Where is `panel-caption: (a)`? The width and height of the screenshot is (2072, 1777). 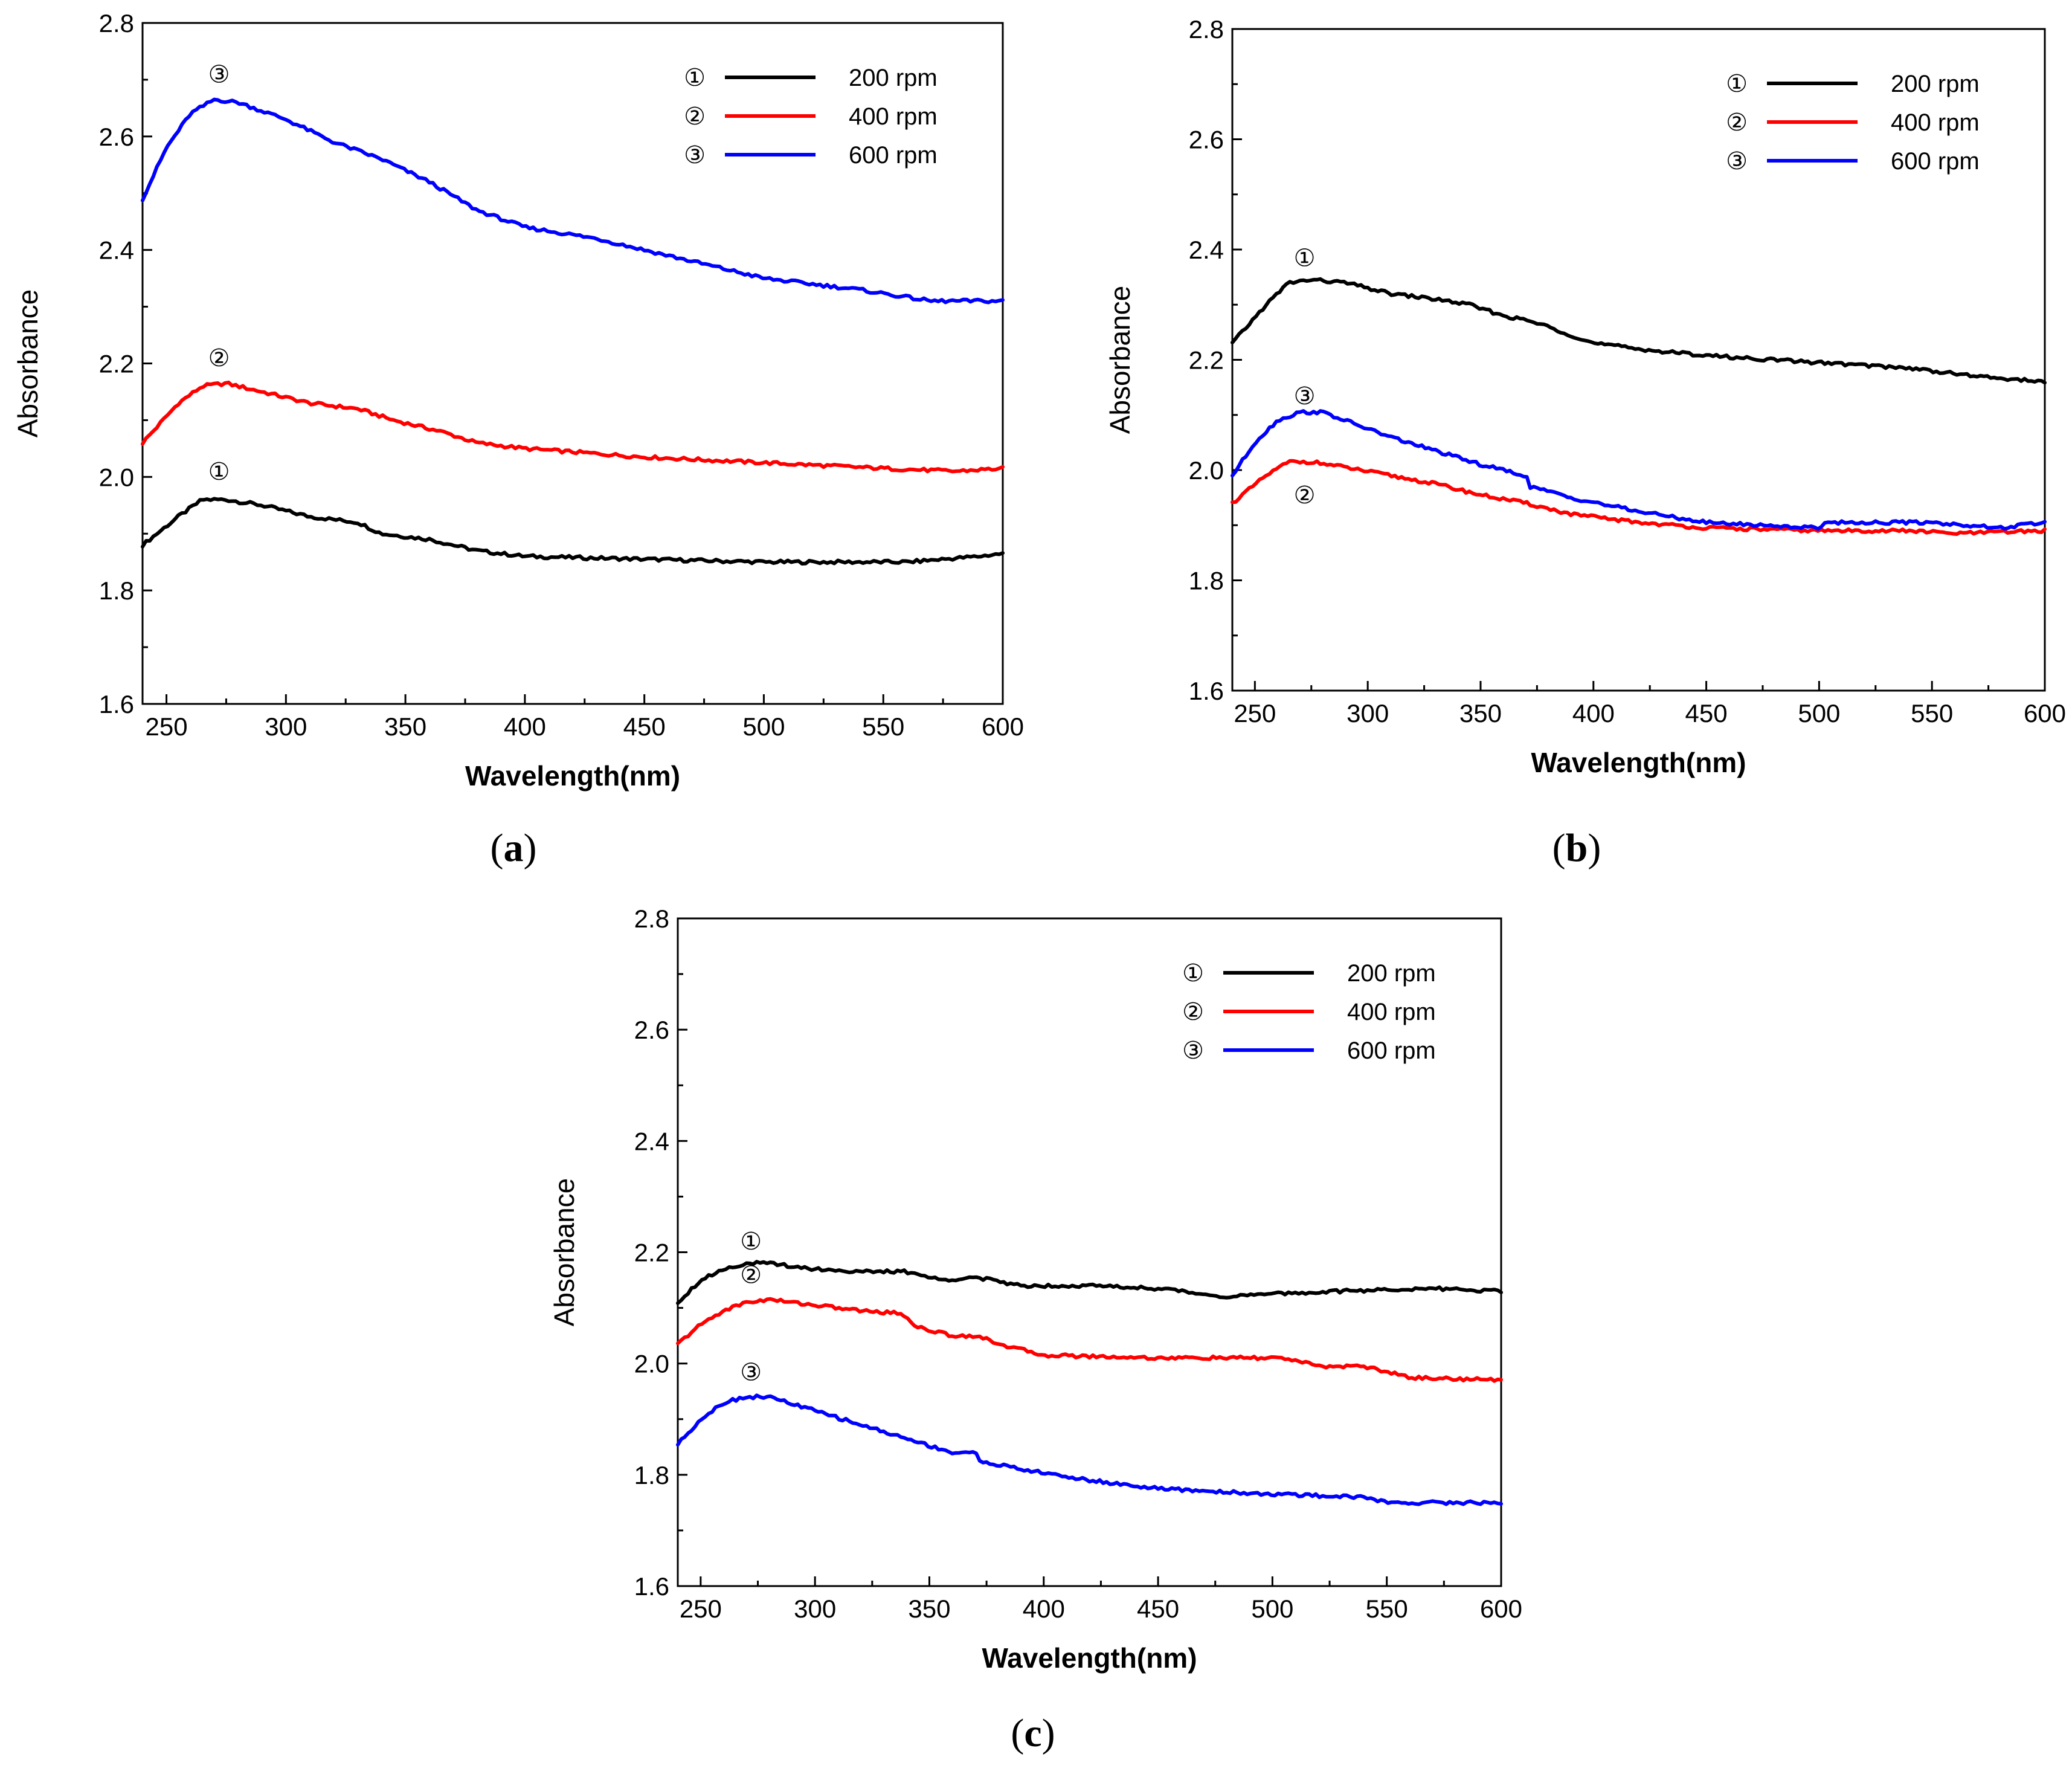 panel-caption: (a) is located at coordinates (514, 848).